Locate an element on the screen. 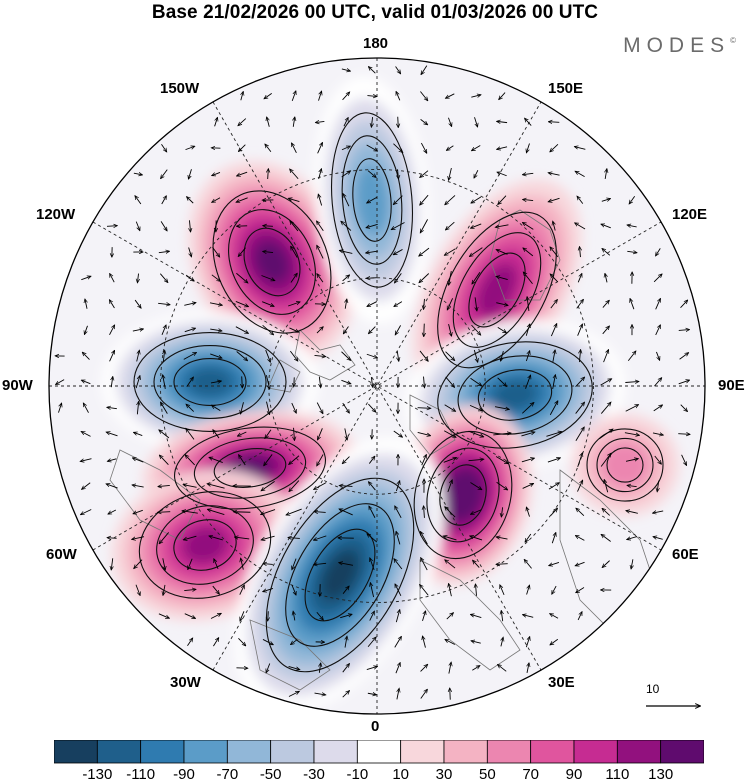  anomaly-pink-NW is located at coordinates (272, 262).